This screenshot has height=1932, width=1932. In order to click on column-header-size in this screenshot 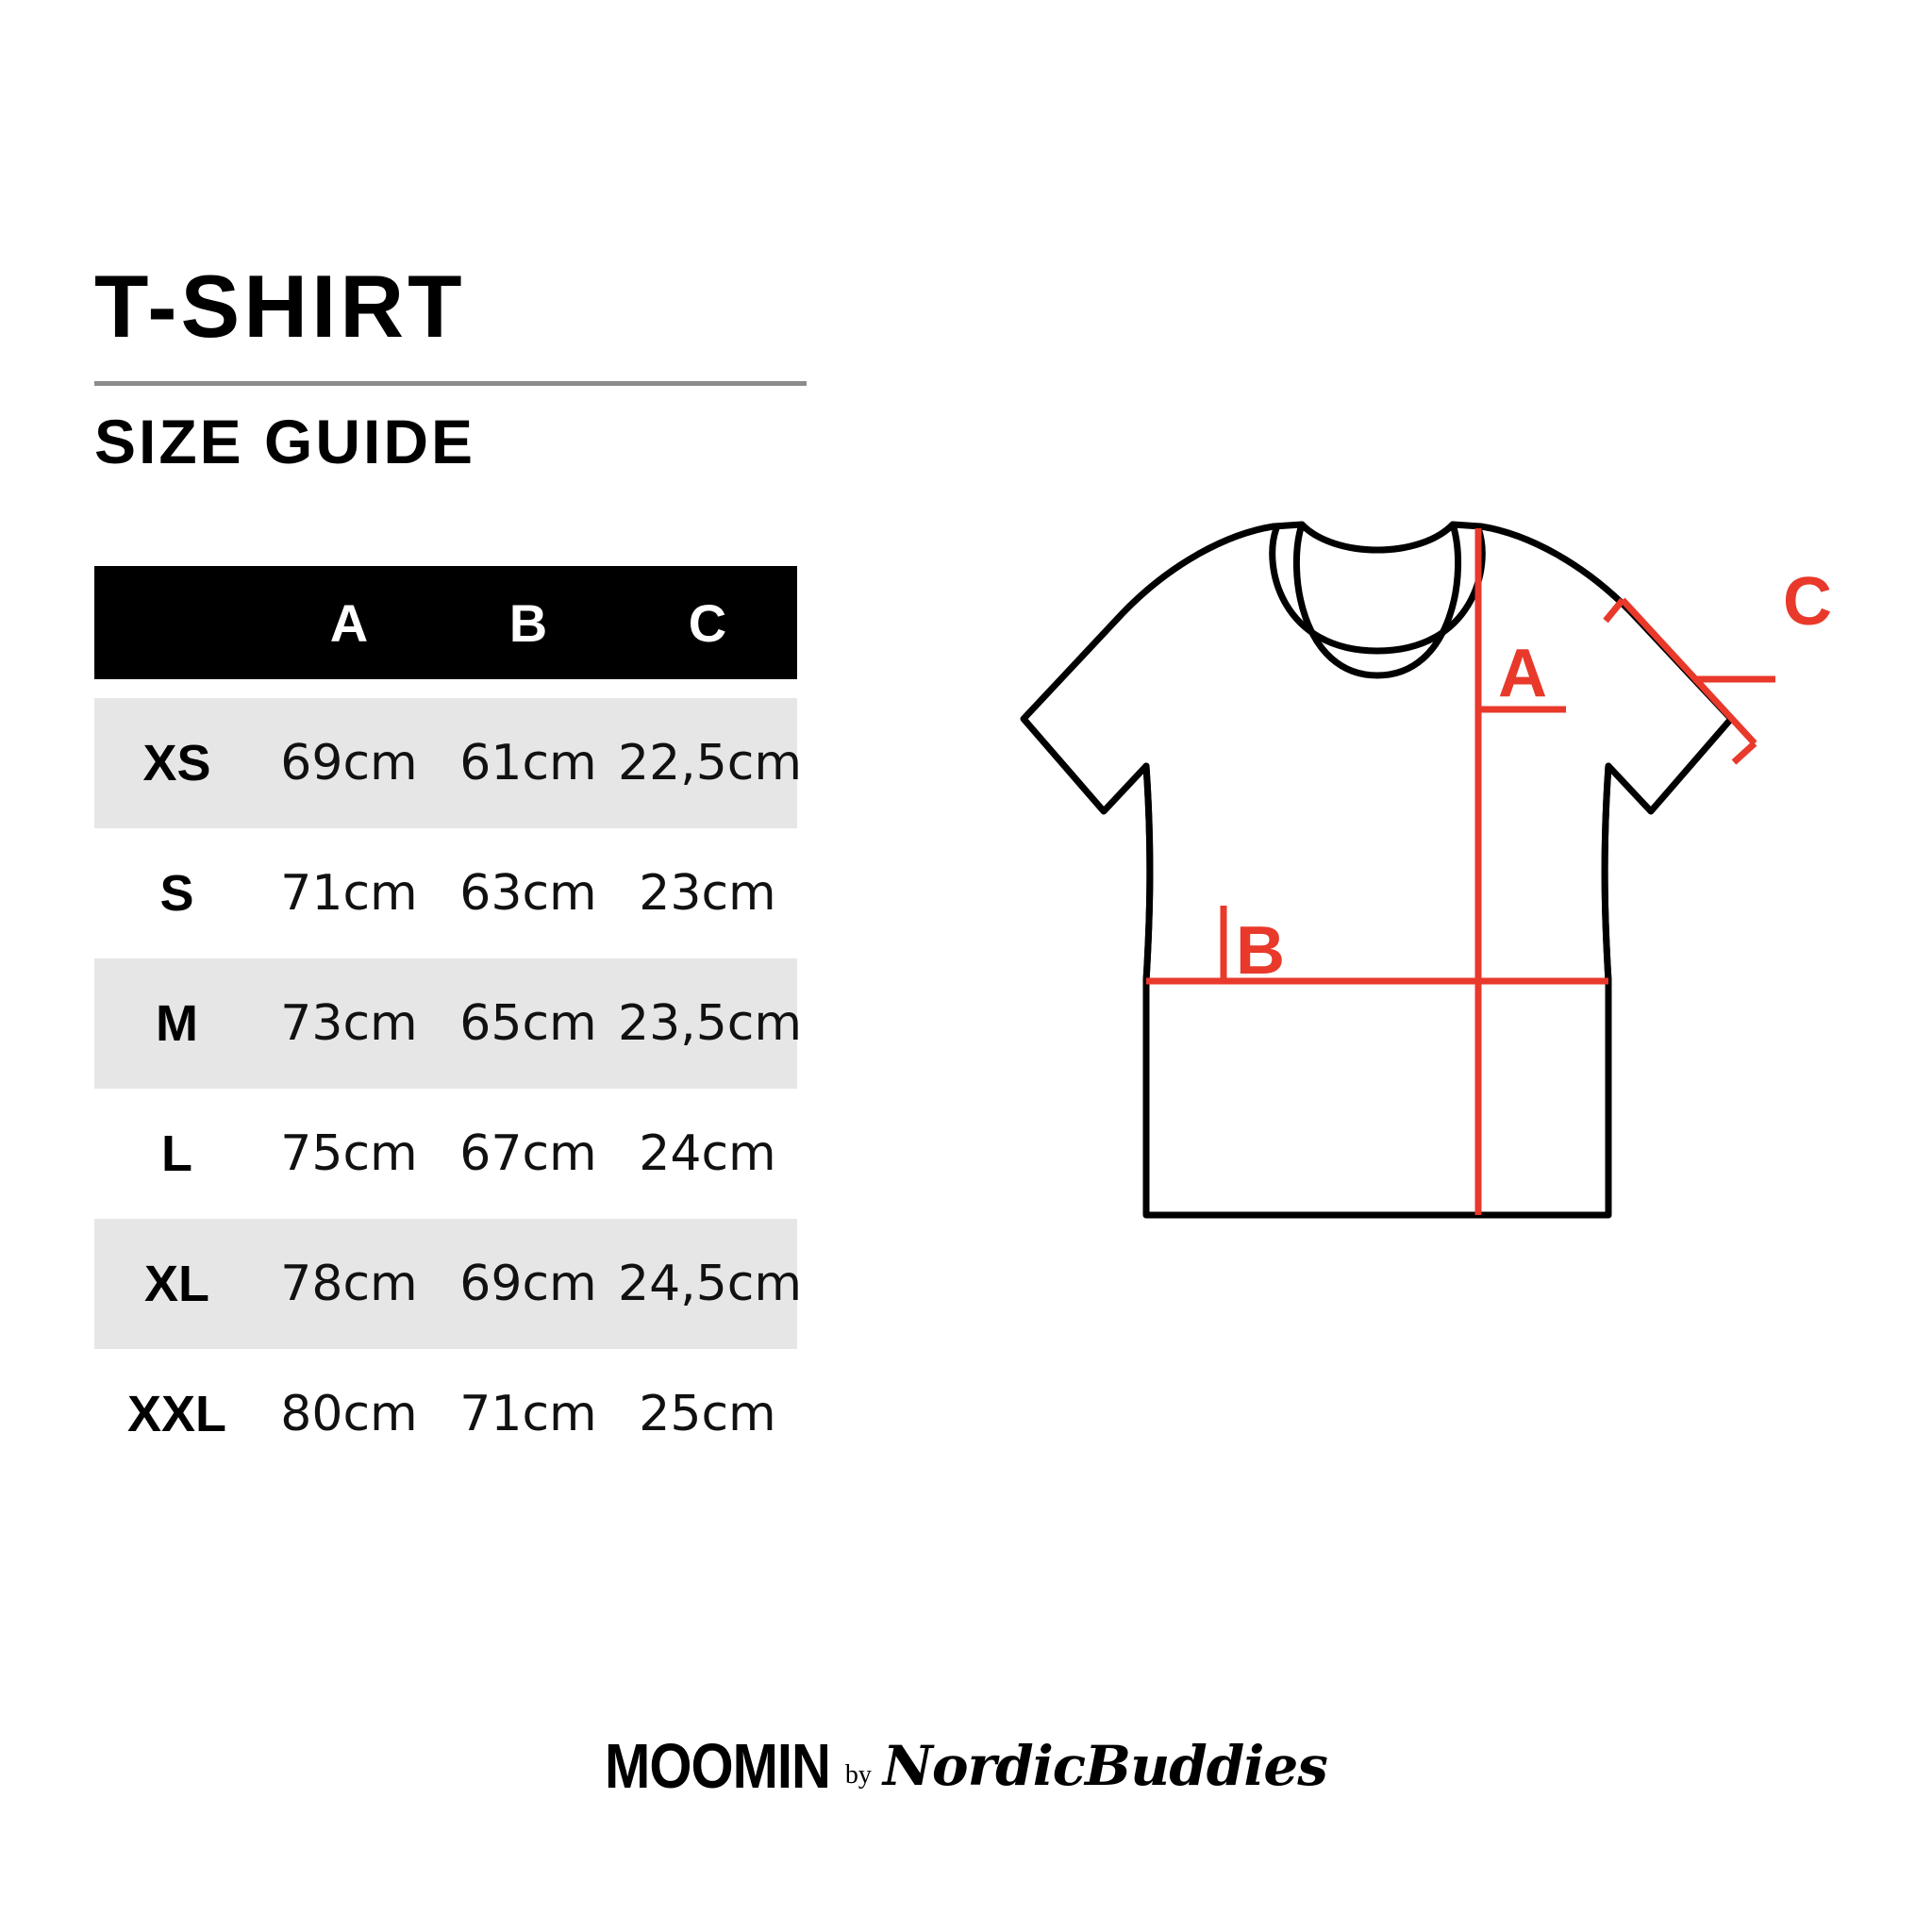, I will do `click(176, 622)`.